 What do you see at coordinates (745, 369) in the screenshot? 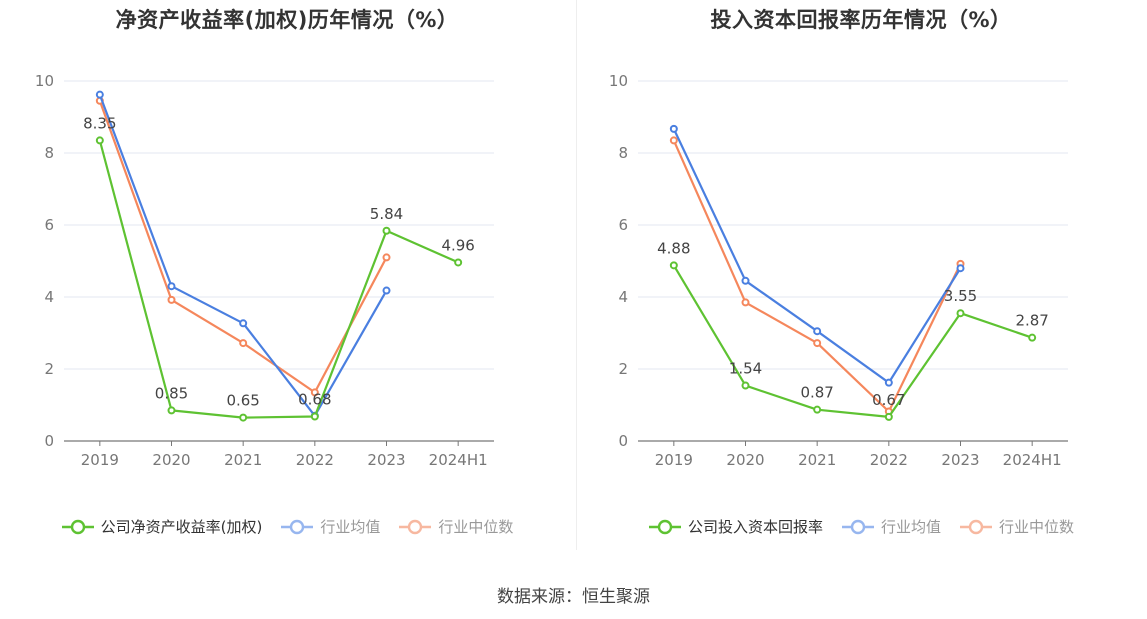
I see `data-label: 1.54` at bounding box center [745, 369].